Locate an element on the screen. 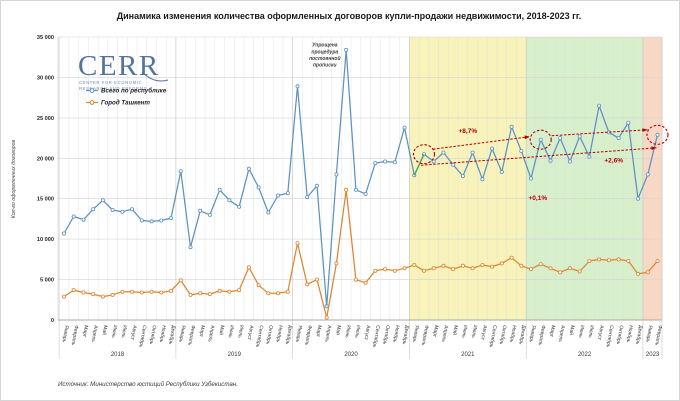 The height and width of the screenshot is (401, 680). y-axis-title: Кол-во оформленных договоров is located at coordinates (14, 179).